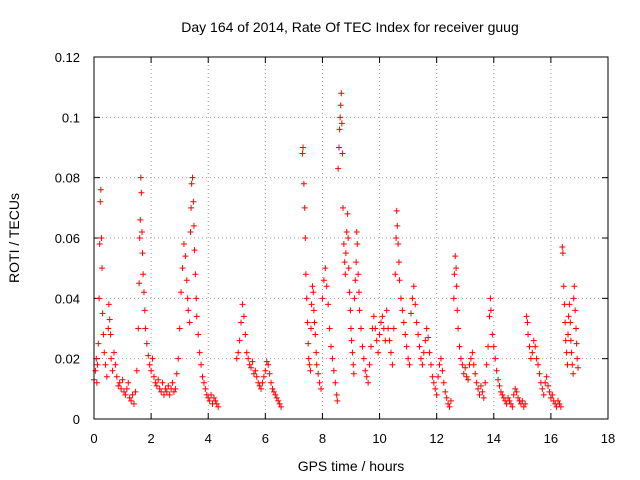 The width and height of the screenshot is (640, 480). Describe the element at coordinates (379, 438) in the screenshot. I see `x-tick-label: 10` at that location.